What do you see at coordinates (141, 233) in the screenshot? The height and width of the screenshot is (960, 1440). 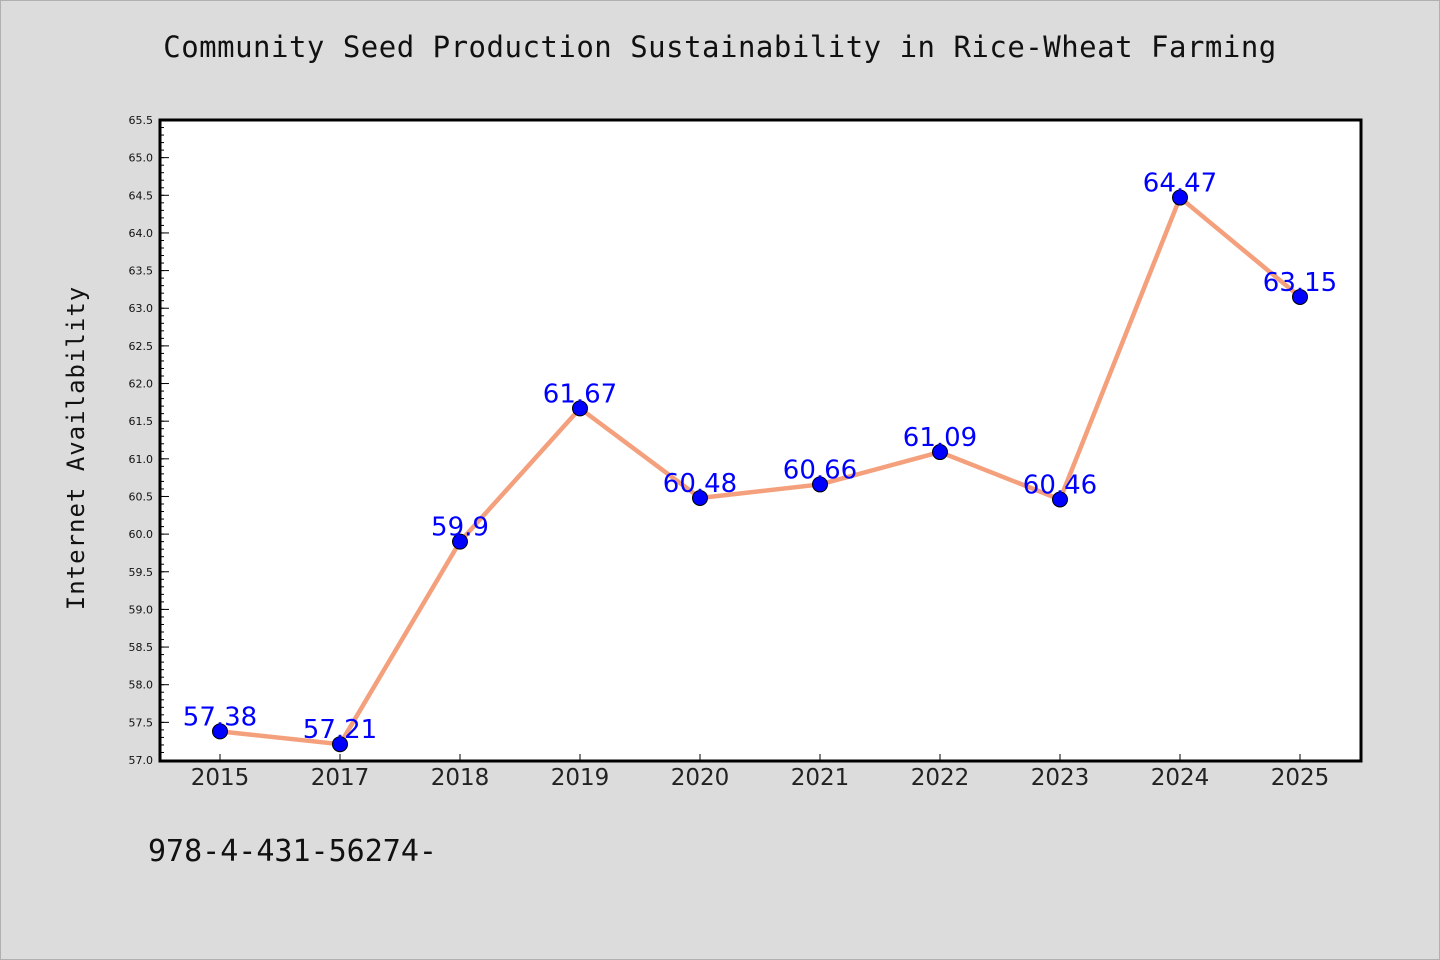 I see `y-tick-label: 64.0` at bounding box center [141, 233].